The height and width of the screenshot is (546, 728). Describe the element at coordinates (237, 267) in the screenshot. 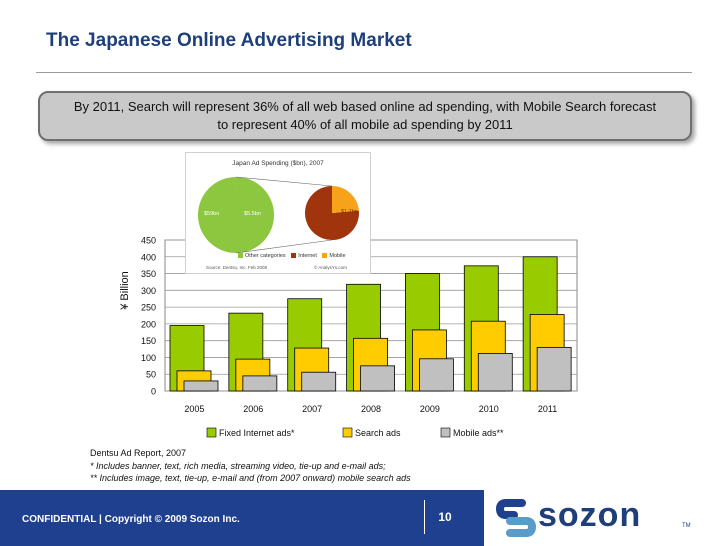

I see `pie-source: Source: Dentsu, Inc. Feb 2008` at that location.